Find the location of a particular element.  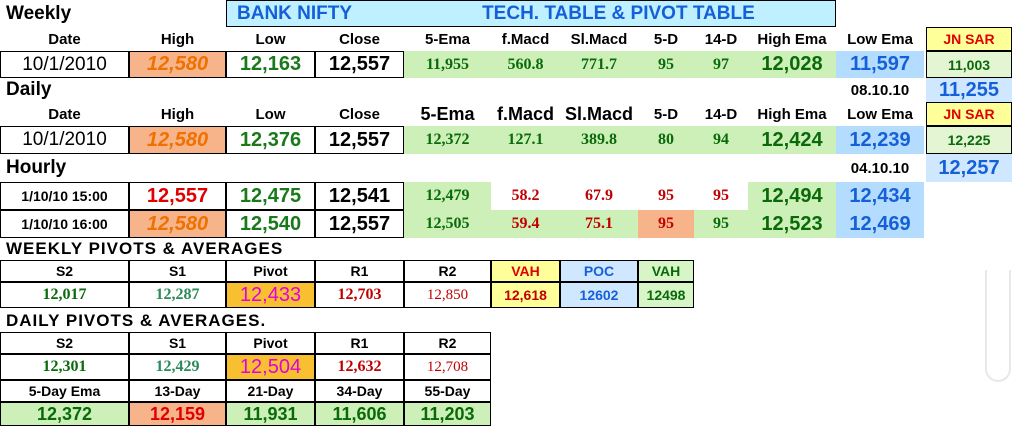

daily-col-jn-sar: JN SAR is located at coordinates (969, 114).